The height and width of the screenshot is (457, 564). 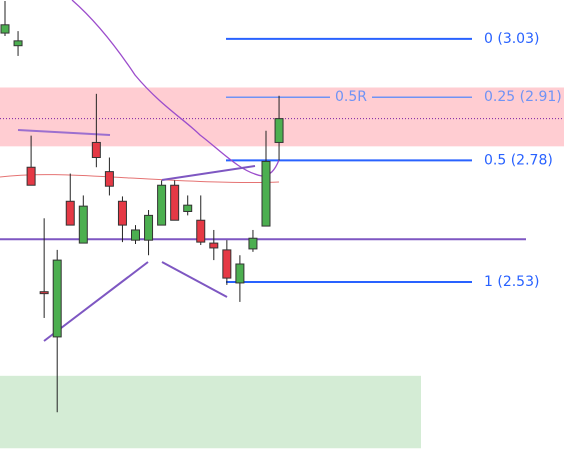 I want to click on fib-label: 0.5 (2.78), so click(x=518, y=160).